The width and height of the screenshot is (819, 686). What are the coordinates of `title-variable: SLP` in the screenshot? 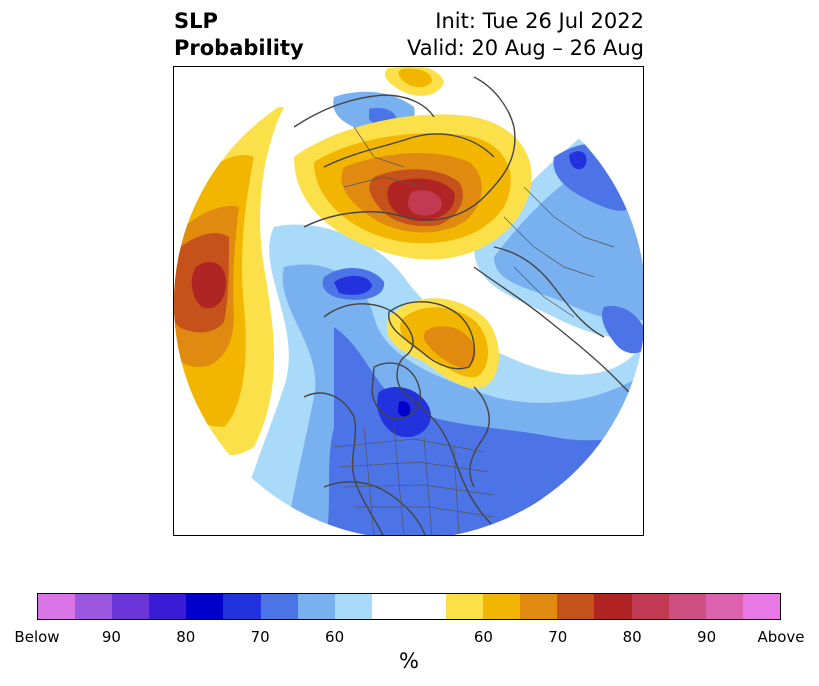 It's located at (196, 21).